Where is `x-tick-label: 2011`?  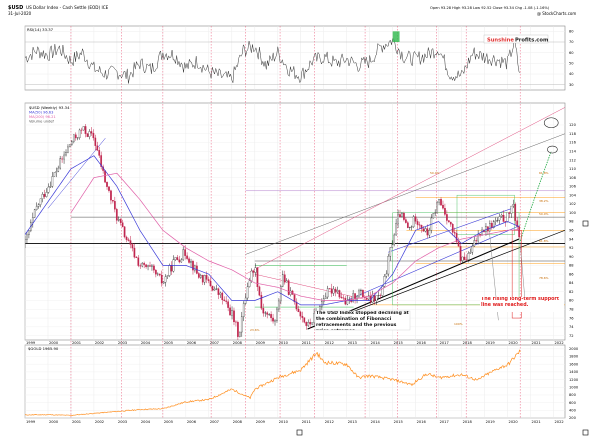
x-tick-label: 2011 is located at coordinates (306, 343).